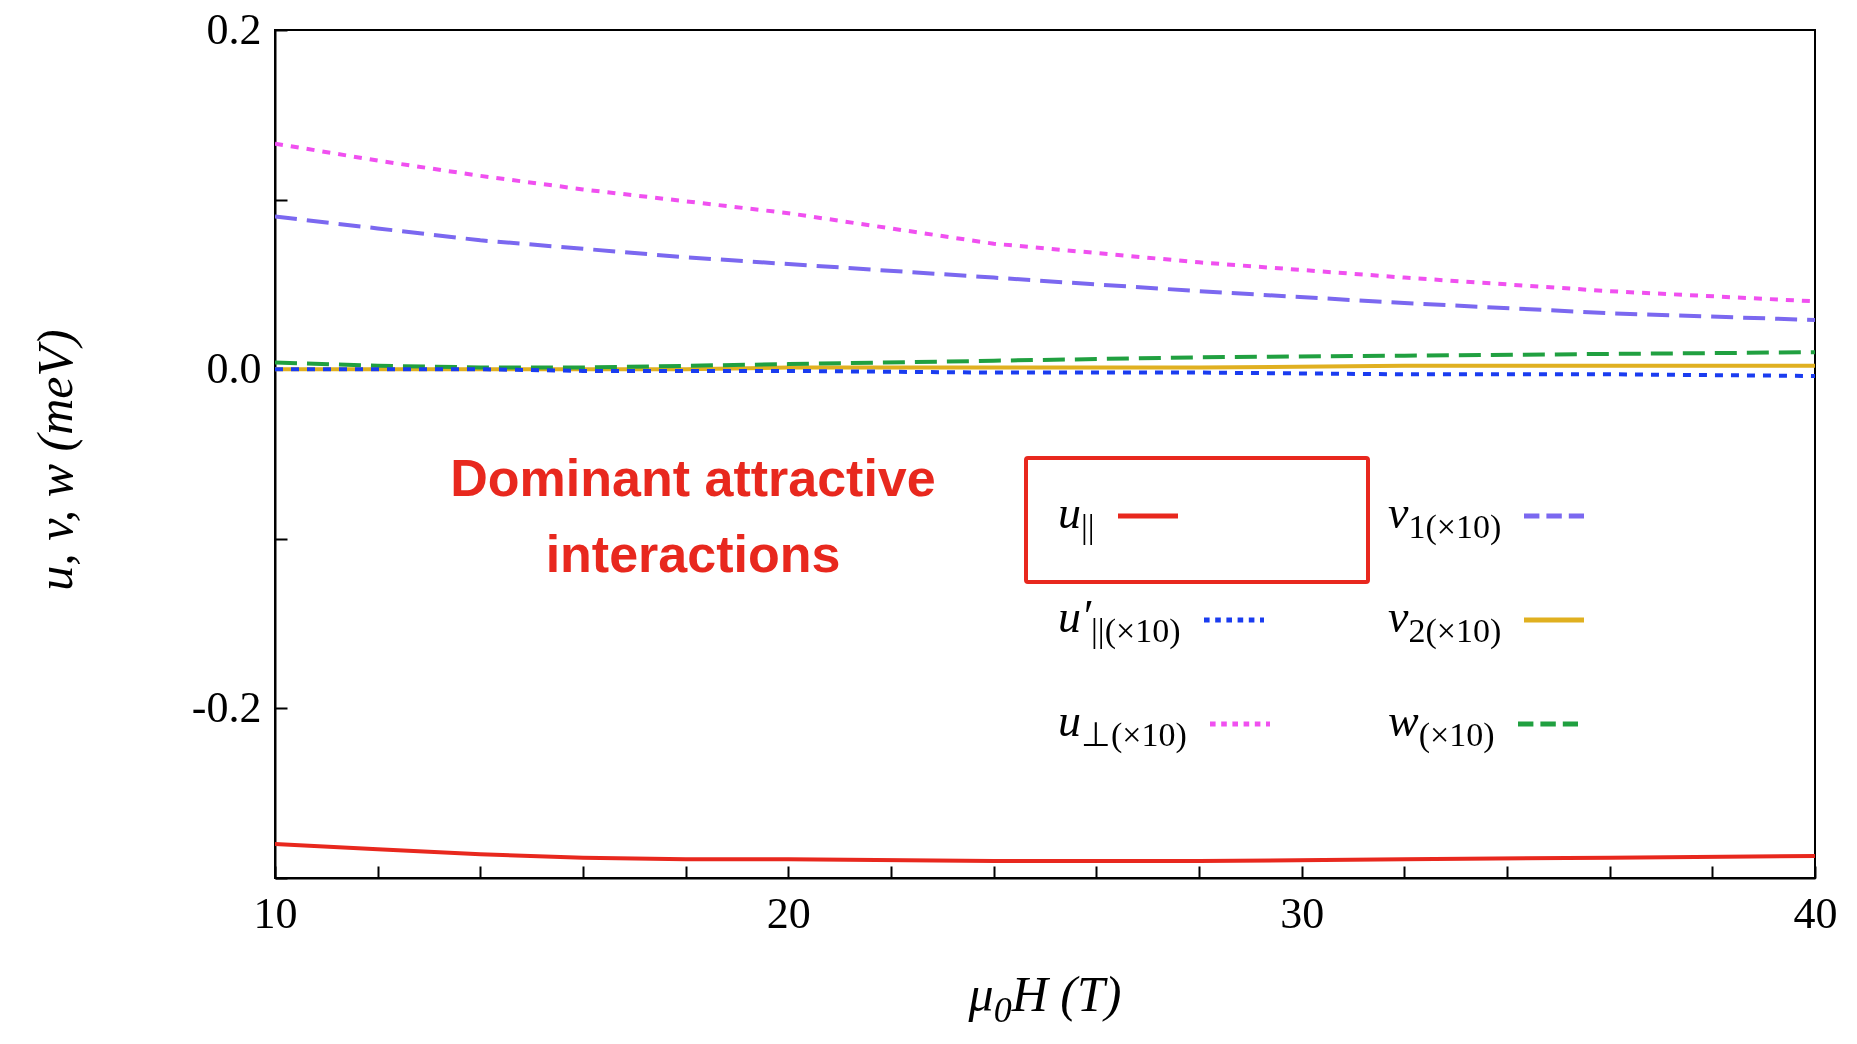  What do you see at coordinates (1076, 516) in the screenshot?
I see `legend-label: u$_{||}$` at bounding box center [1076, 516].